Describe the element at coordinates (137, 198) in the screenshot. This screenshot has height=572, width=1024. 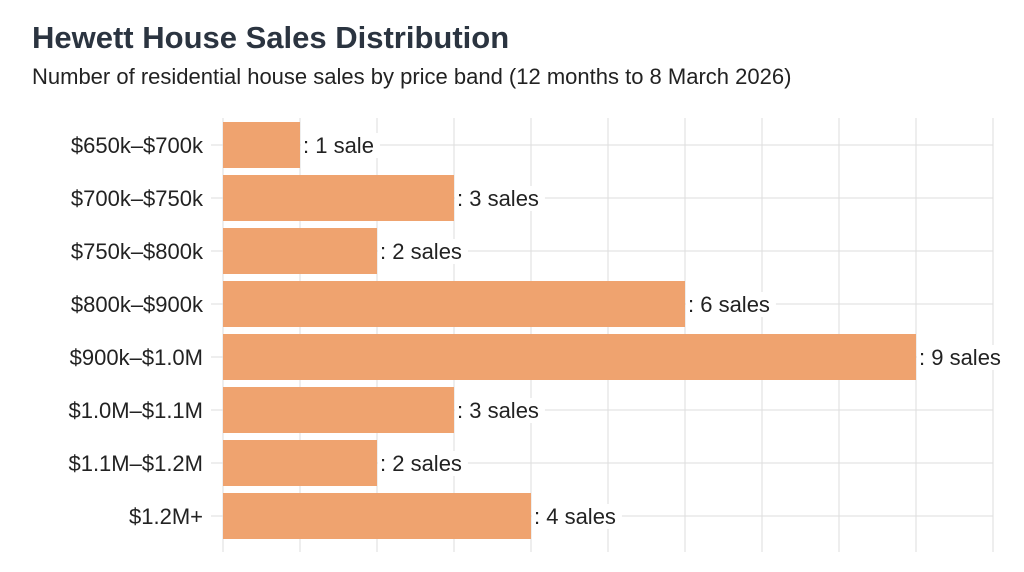
I see `category-label: $700k–$750k` at that location.